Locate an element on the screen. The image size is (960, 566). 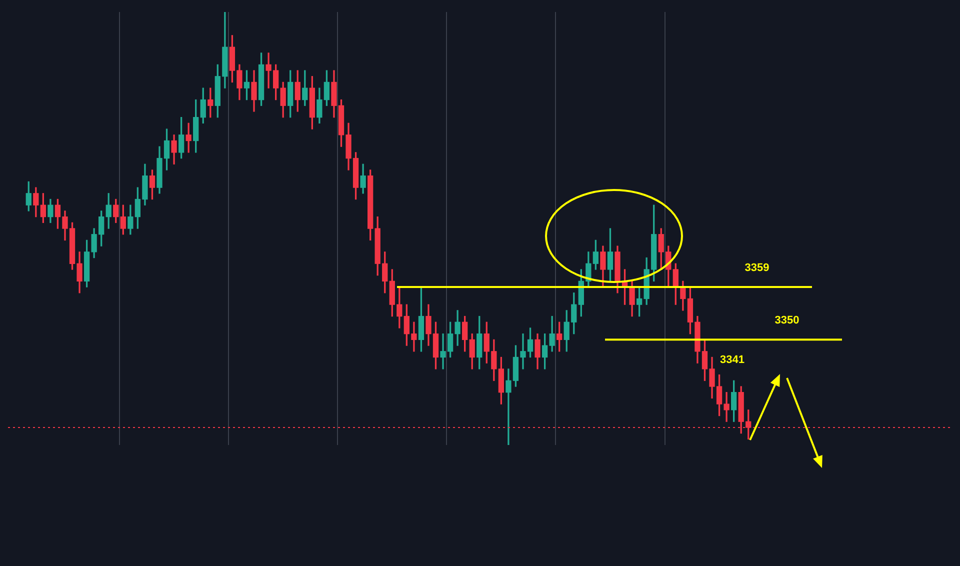
ref-line-label: 3359 is located at coordinates (757, 268).